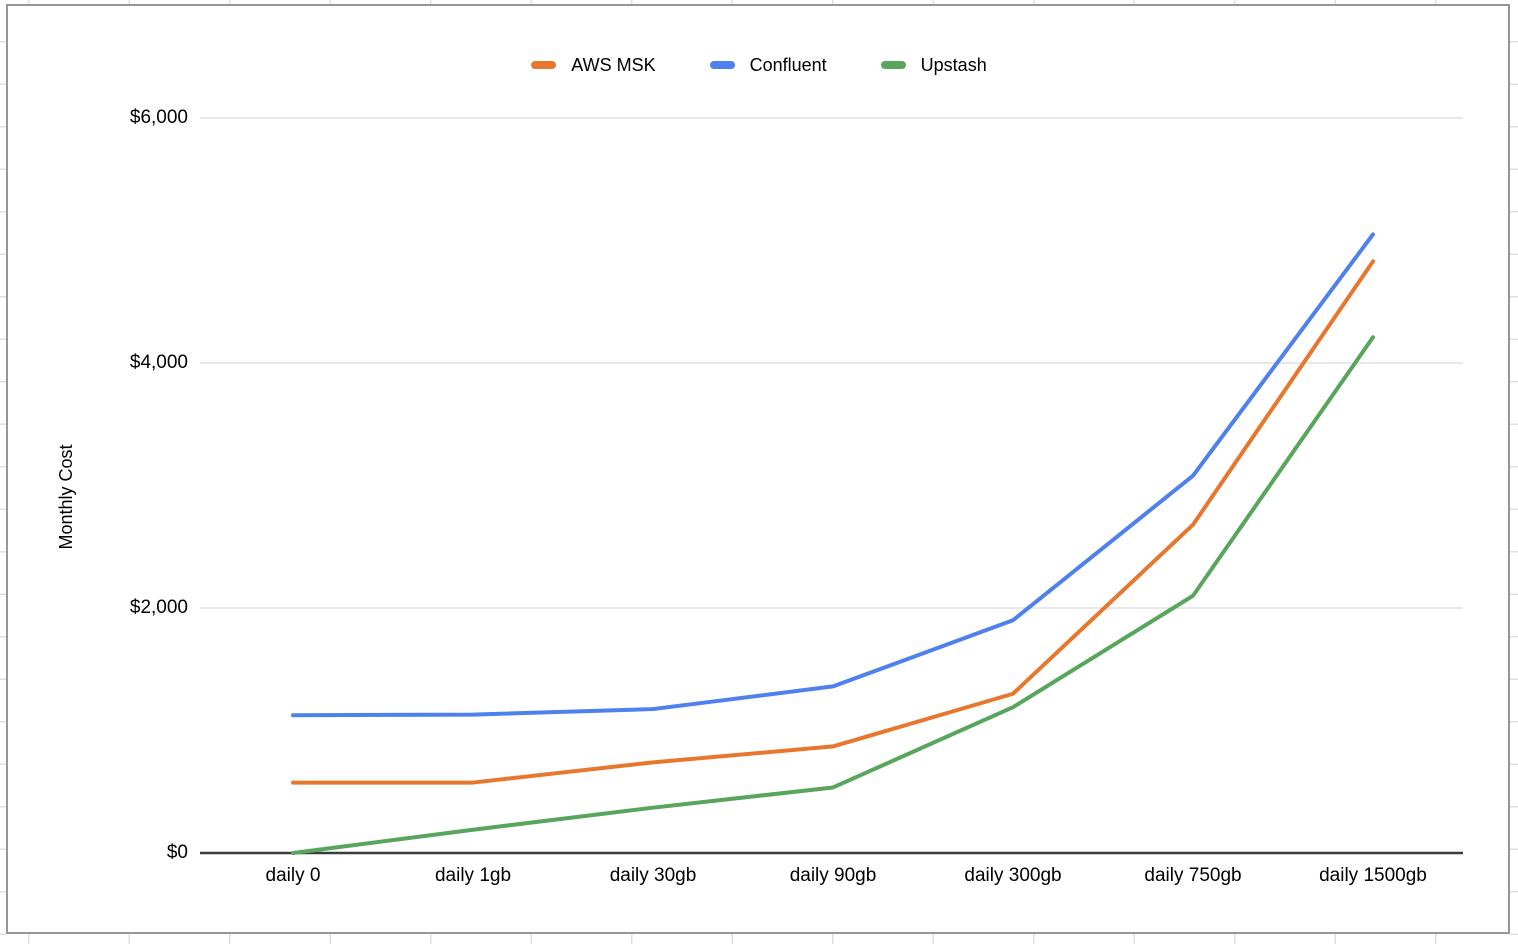 The height and width of the screenshot is (944, 1518). What do you see at coordinates (788, 64) in the screenshot?
I see `legend-label: Confluent` at bounding box center [788, 64].